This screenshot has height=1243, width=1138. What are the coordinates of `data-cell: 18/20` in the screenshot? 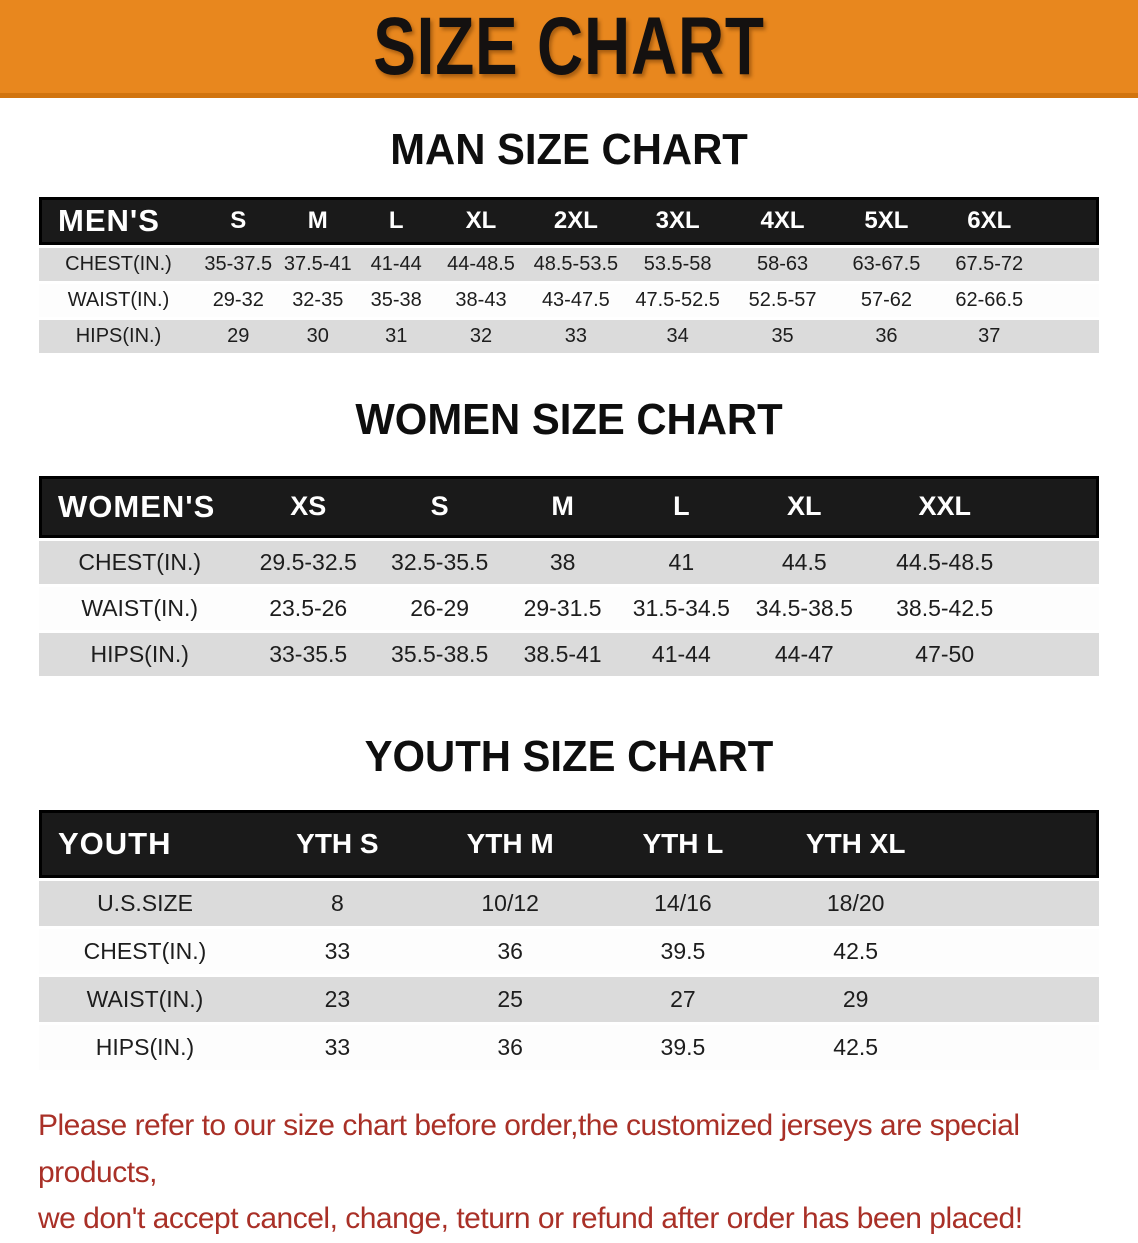 It's located at (856, 904).